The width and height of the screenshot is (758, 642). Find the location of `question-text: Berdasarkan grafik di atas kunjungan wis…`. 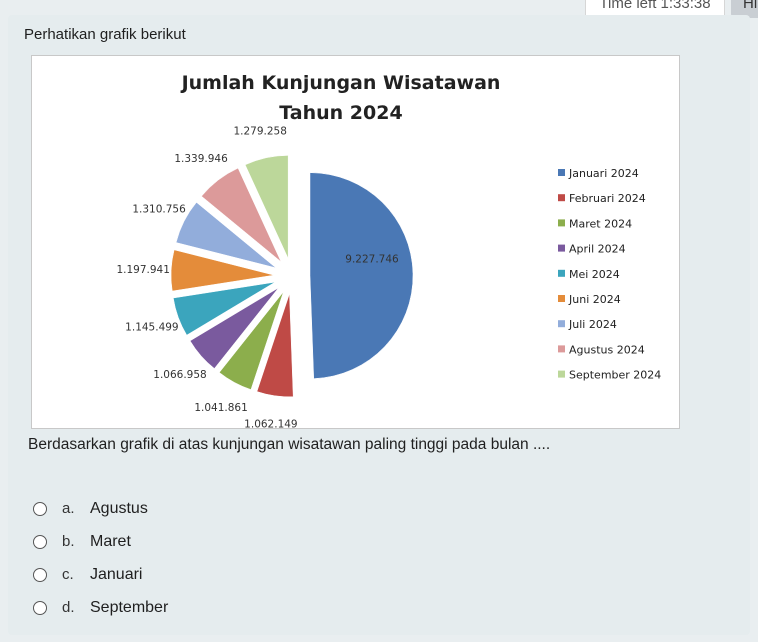

question-text: Berdasarkan grafik di atas kunjungan wis… is located at coordinates (289, 444).